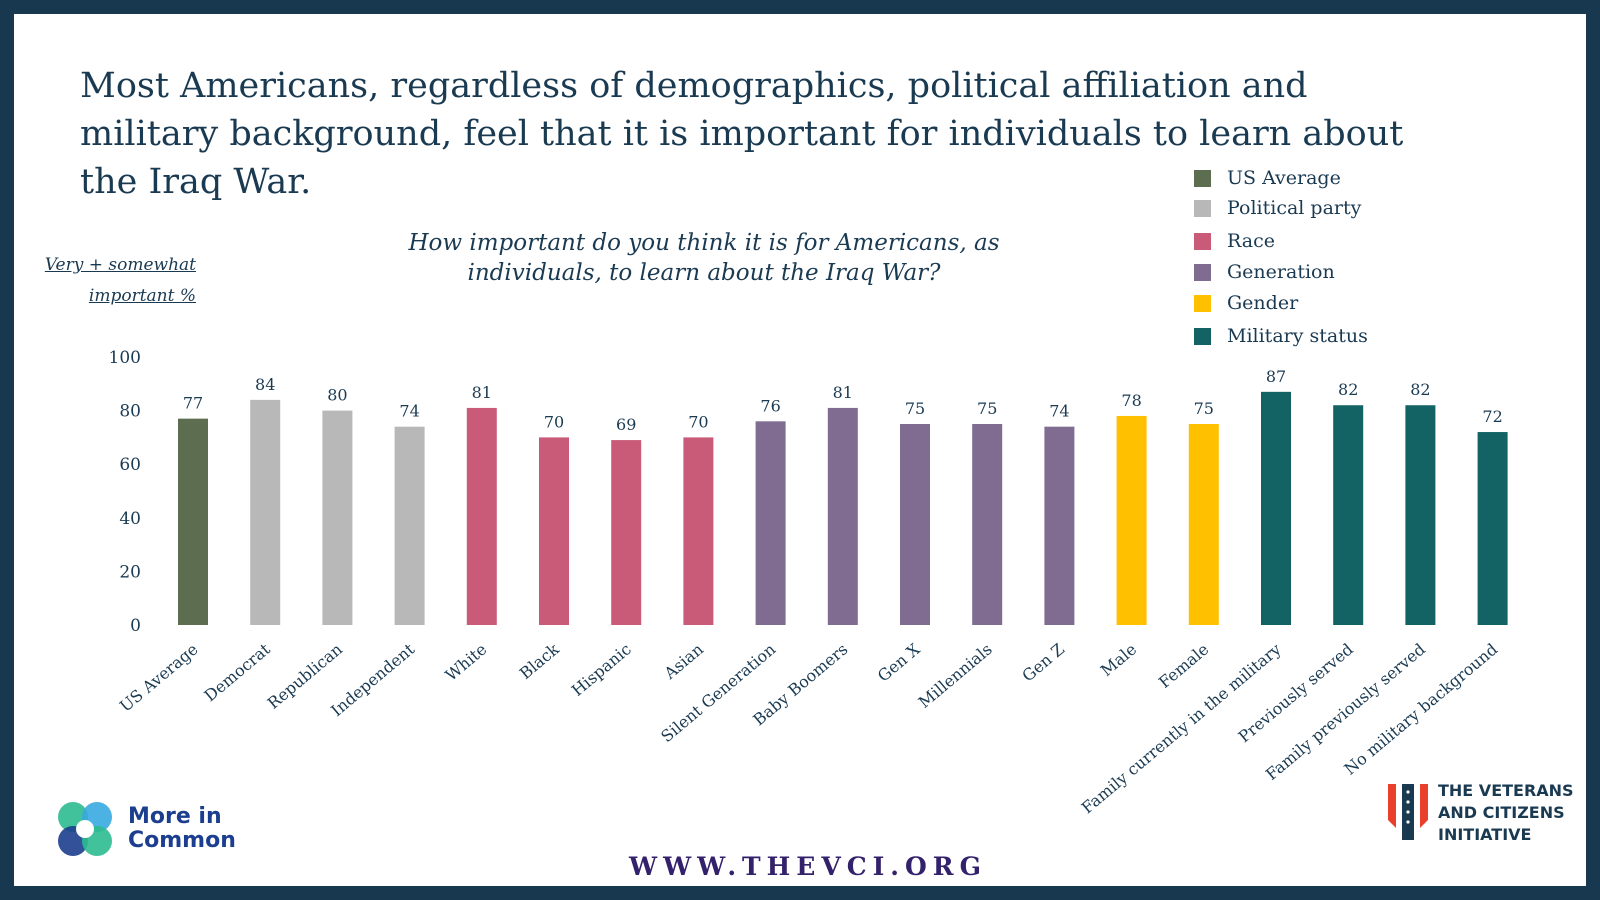 The width and height of the screenshot is (1600, 900). I want to click on data-label: 84, so click(265, 384).